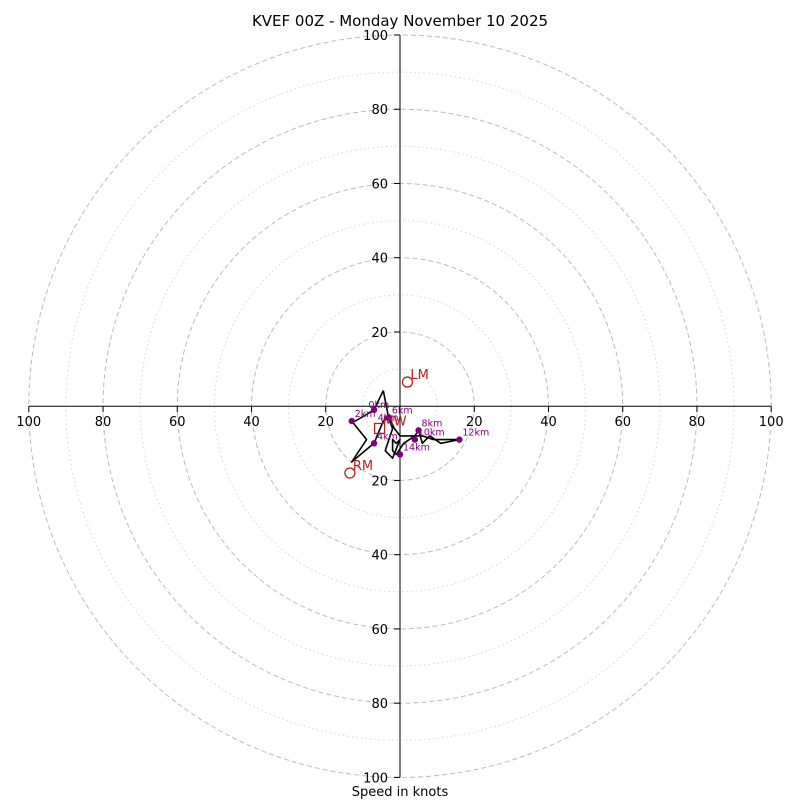 The width and height of the screenshot is (800, 800). I want to click on tick-label-right-20: 20, so click(474, 422).